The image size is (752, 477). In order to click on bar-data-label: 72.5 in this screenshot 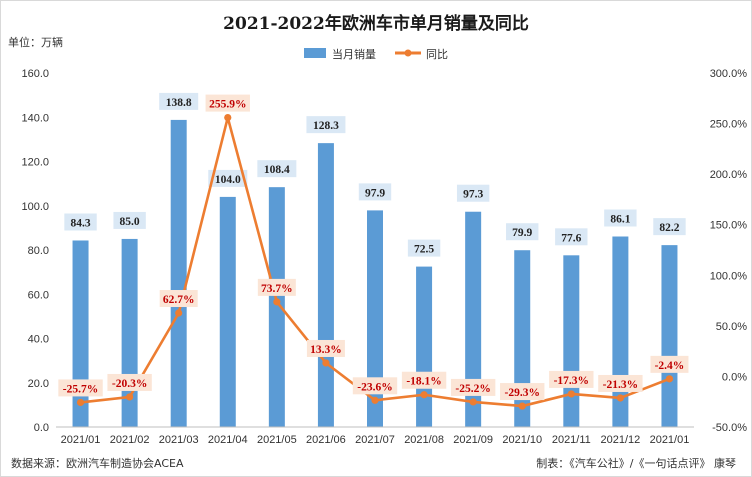, I will do `click(424, 250)`.